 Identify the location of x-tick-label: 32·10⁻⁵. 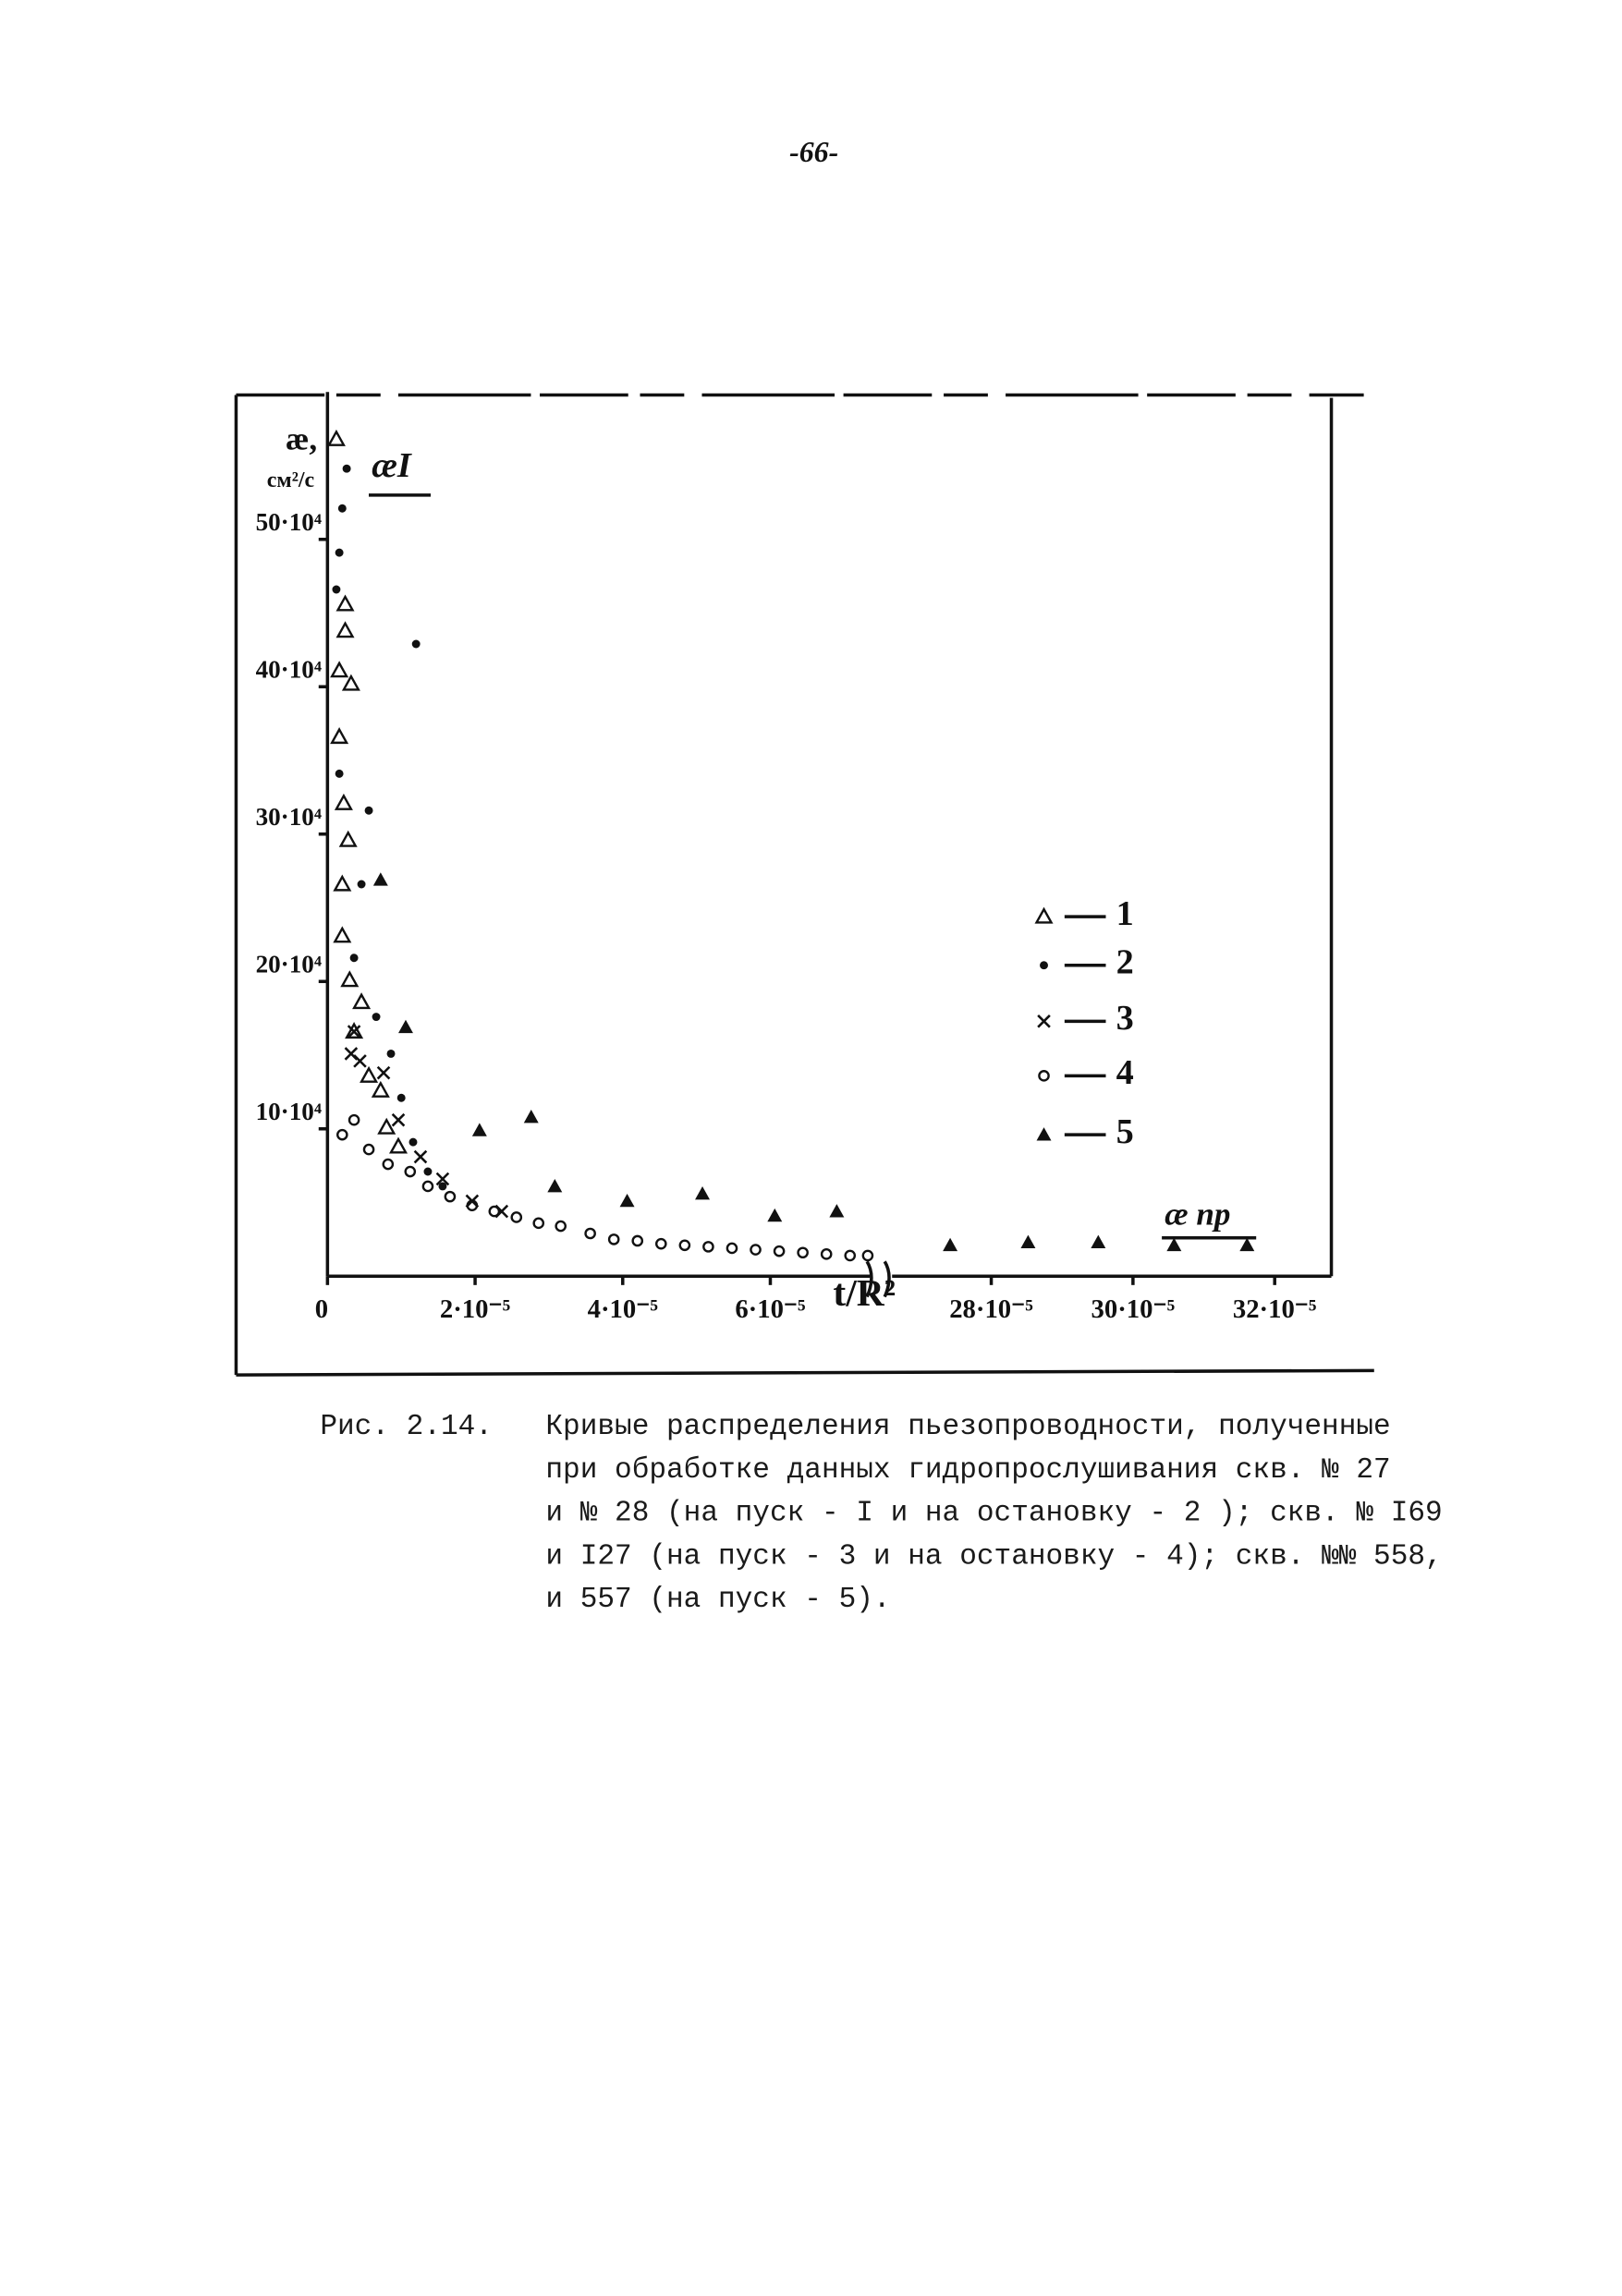
(1275, 1309).